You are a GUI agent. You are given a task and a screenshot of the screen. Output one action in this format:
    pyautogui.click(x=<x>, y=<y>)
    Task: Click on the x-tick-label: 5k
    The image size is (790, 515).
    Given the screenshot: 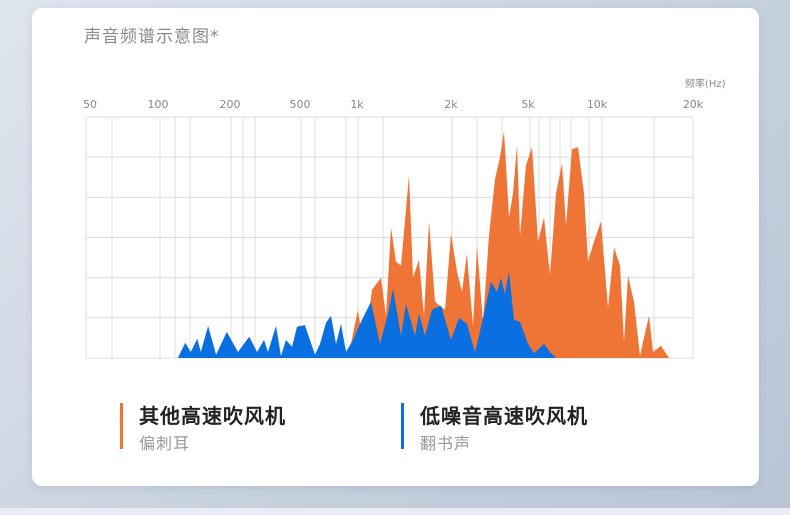 What is the action you would take?
    pyautogui.click(x=528, y=104)
    